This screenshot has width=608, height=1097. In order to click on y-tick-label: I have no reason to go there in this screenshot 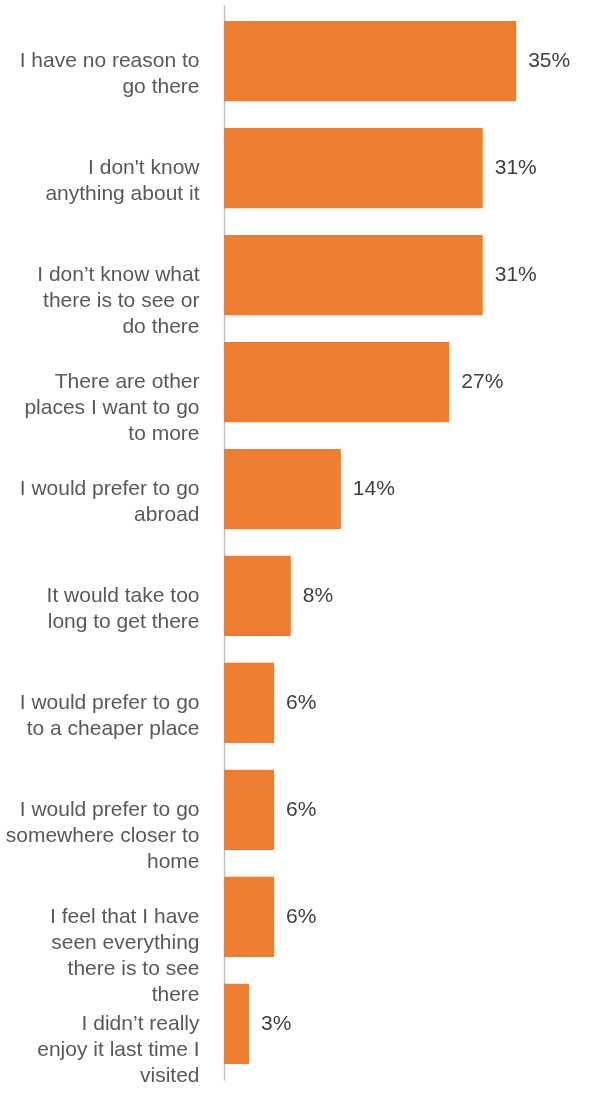, I will do `click(109, 73)`.